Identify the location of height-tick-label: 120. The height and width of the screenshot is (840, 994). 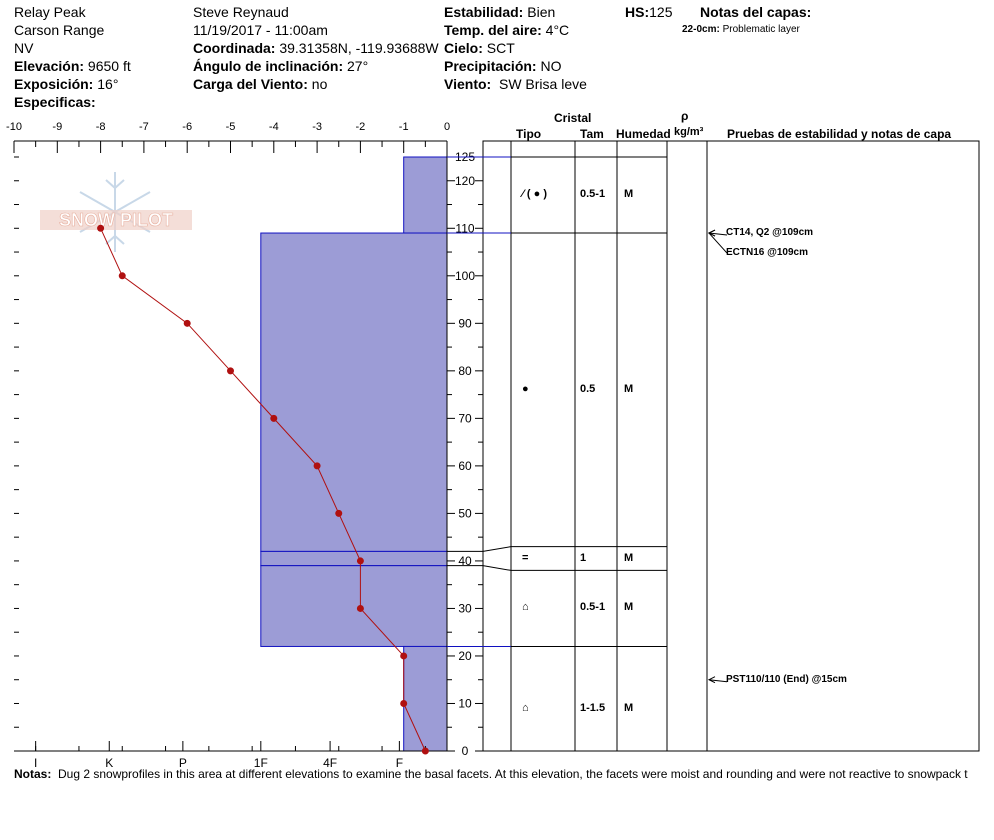
(465, 181).